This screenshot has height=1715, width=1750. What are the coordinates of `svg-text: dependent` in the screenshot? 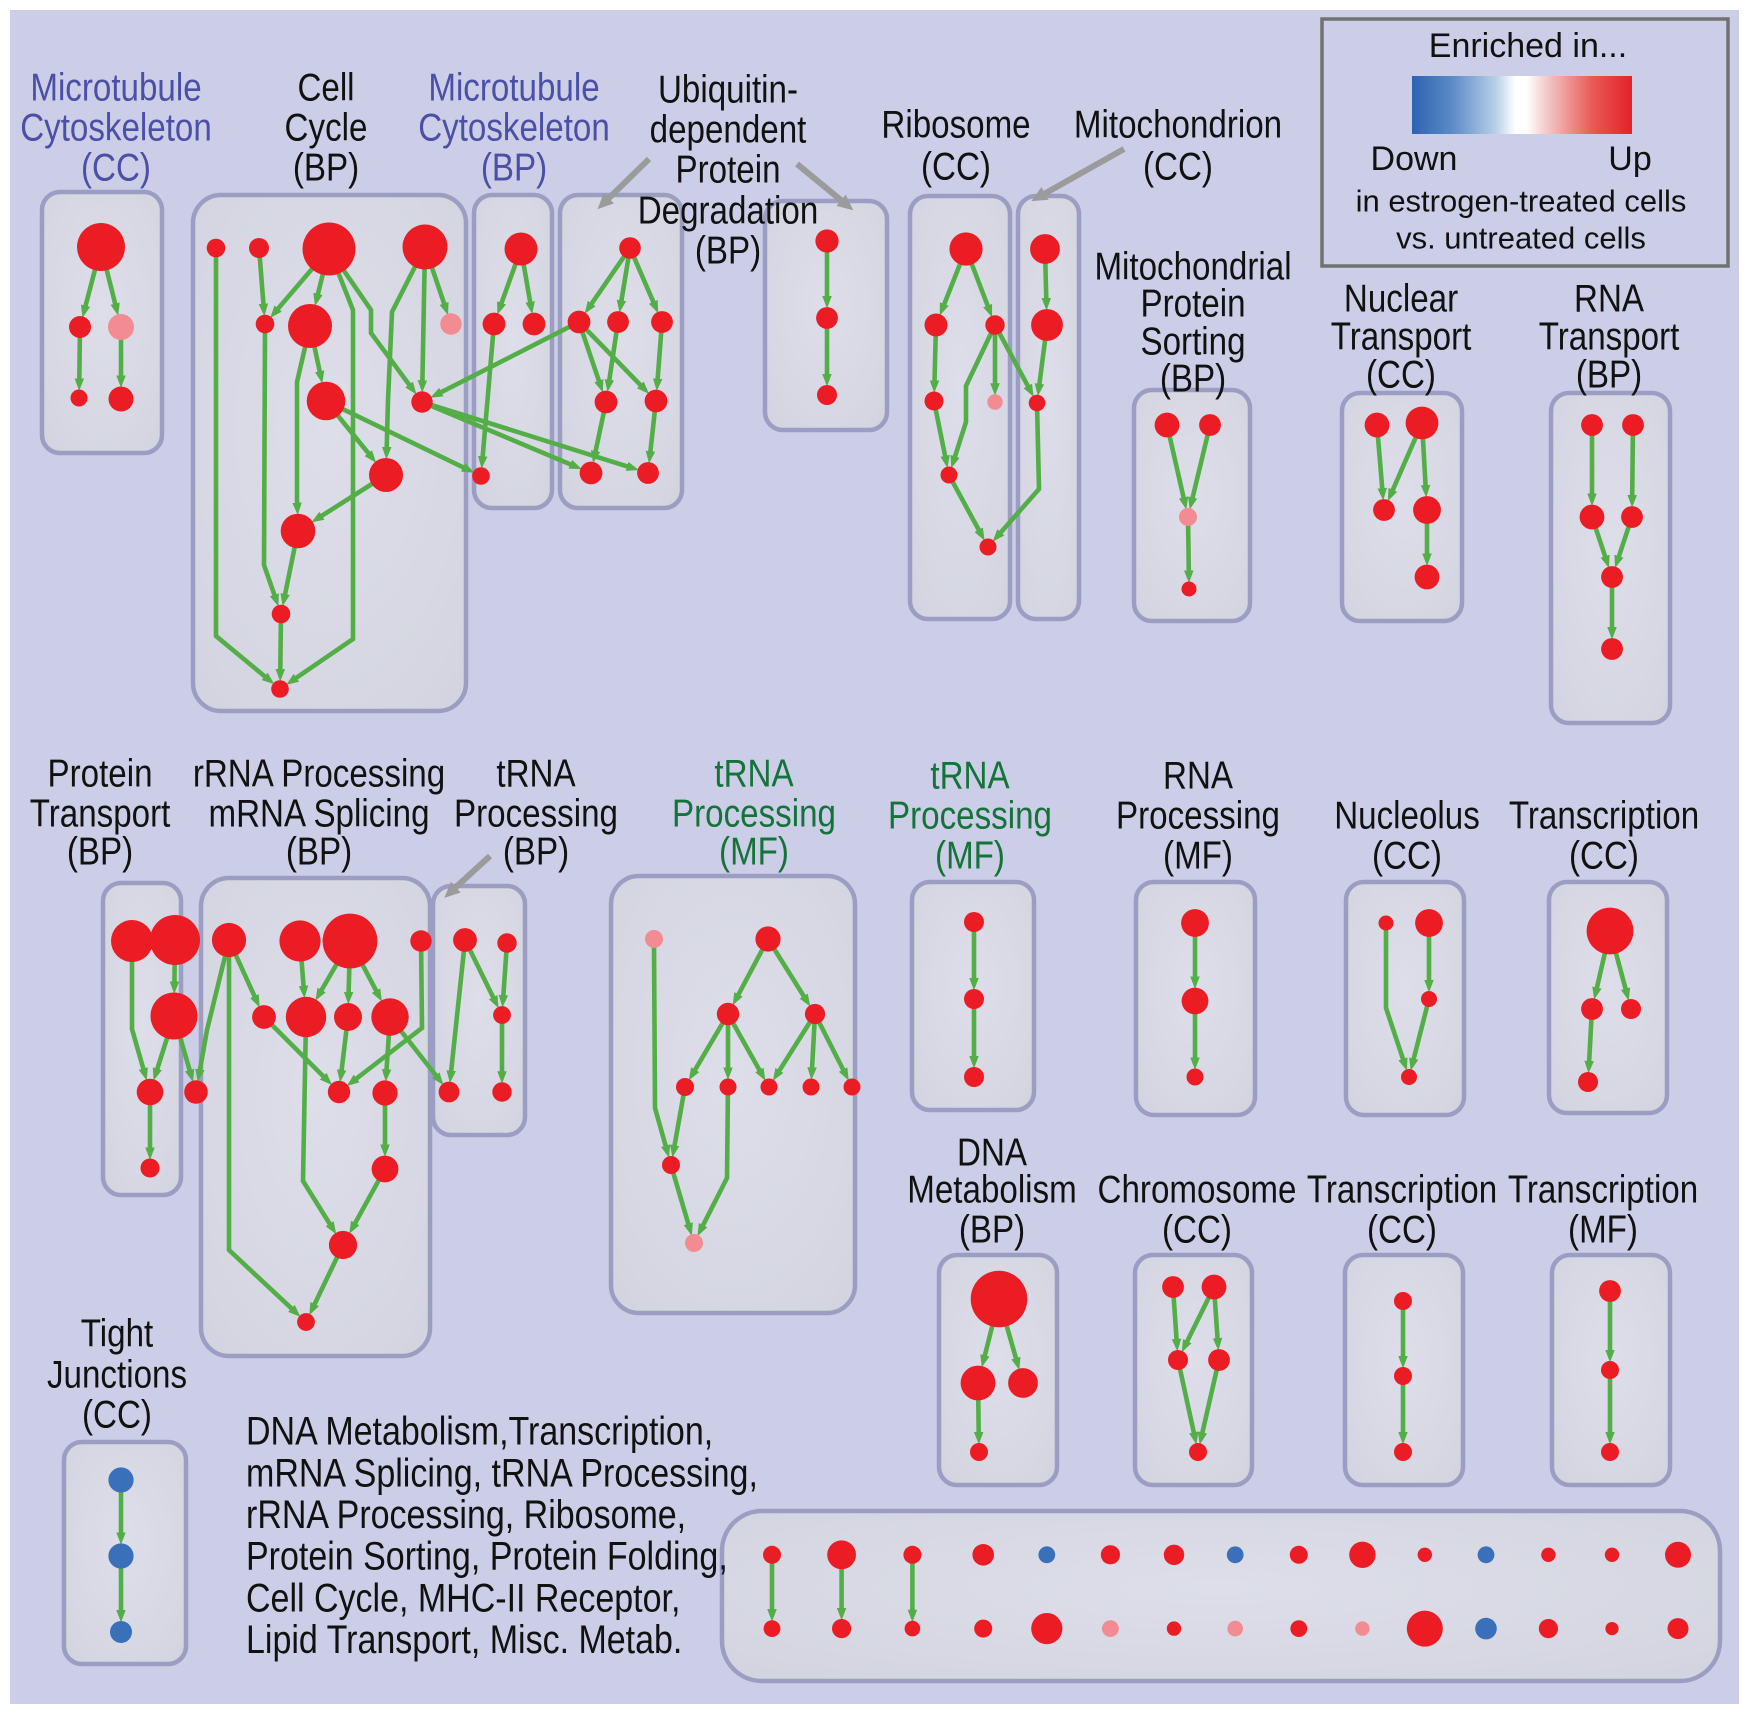 It's located at (728, 129).